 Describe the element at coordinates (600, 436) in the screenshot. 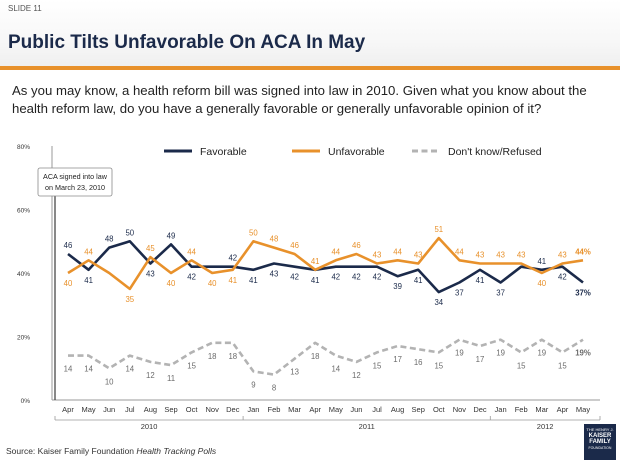

I see `logo-line-2: KAISER` at that location.